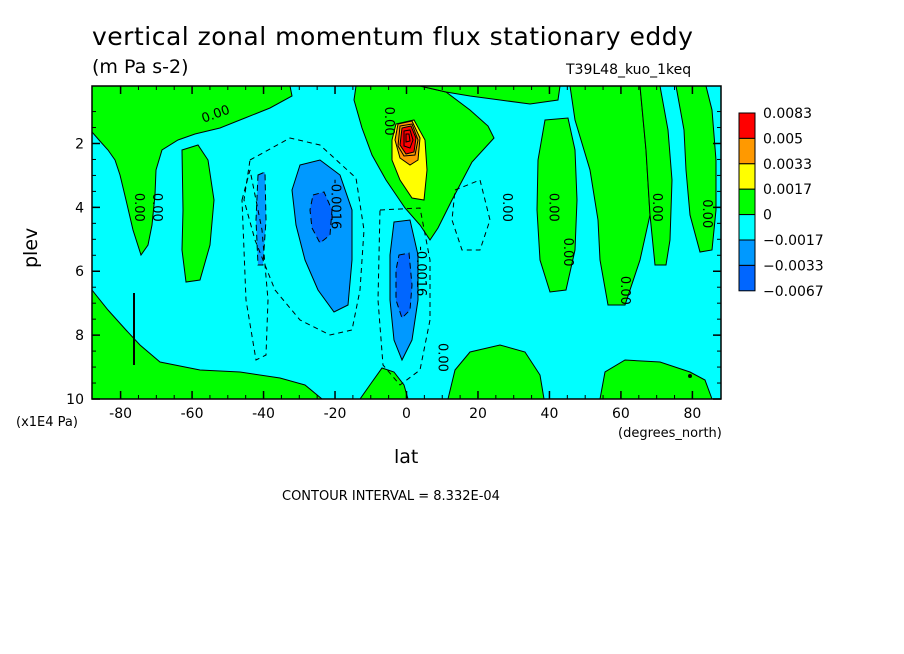 Image resolution: width=904 pixels, height=654 pixels. I want to click on y-axis-label: plev, so click(31, 247).